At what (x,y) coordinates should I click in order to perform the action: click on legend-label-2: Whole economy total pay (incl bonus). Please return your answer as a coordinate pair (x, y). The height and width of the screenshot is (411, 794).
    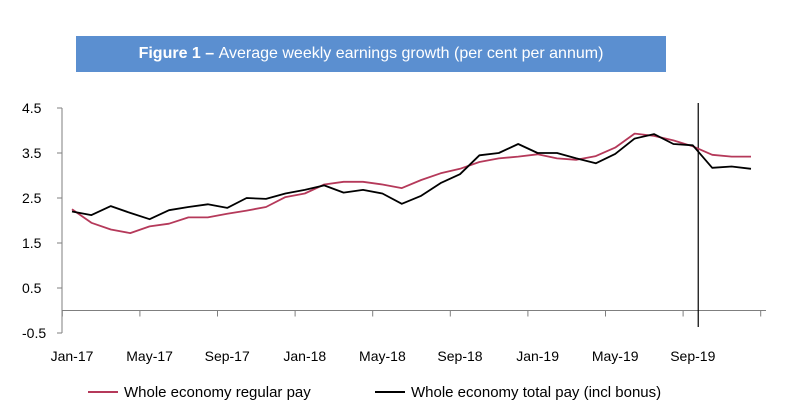
    Looking at the image, I should click on (536, 392).